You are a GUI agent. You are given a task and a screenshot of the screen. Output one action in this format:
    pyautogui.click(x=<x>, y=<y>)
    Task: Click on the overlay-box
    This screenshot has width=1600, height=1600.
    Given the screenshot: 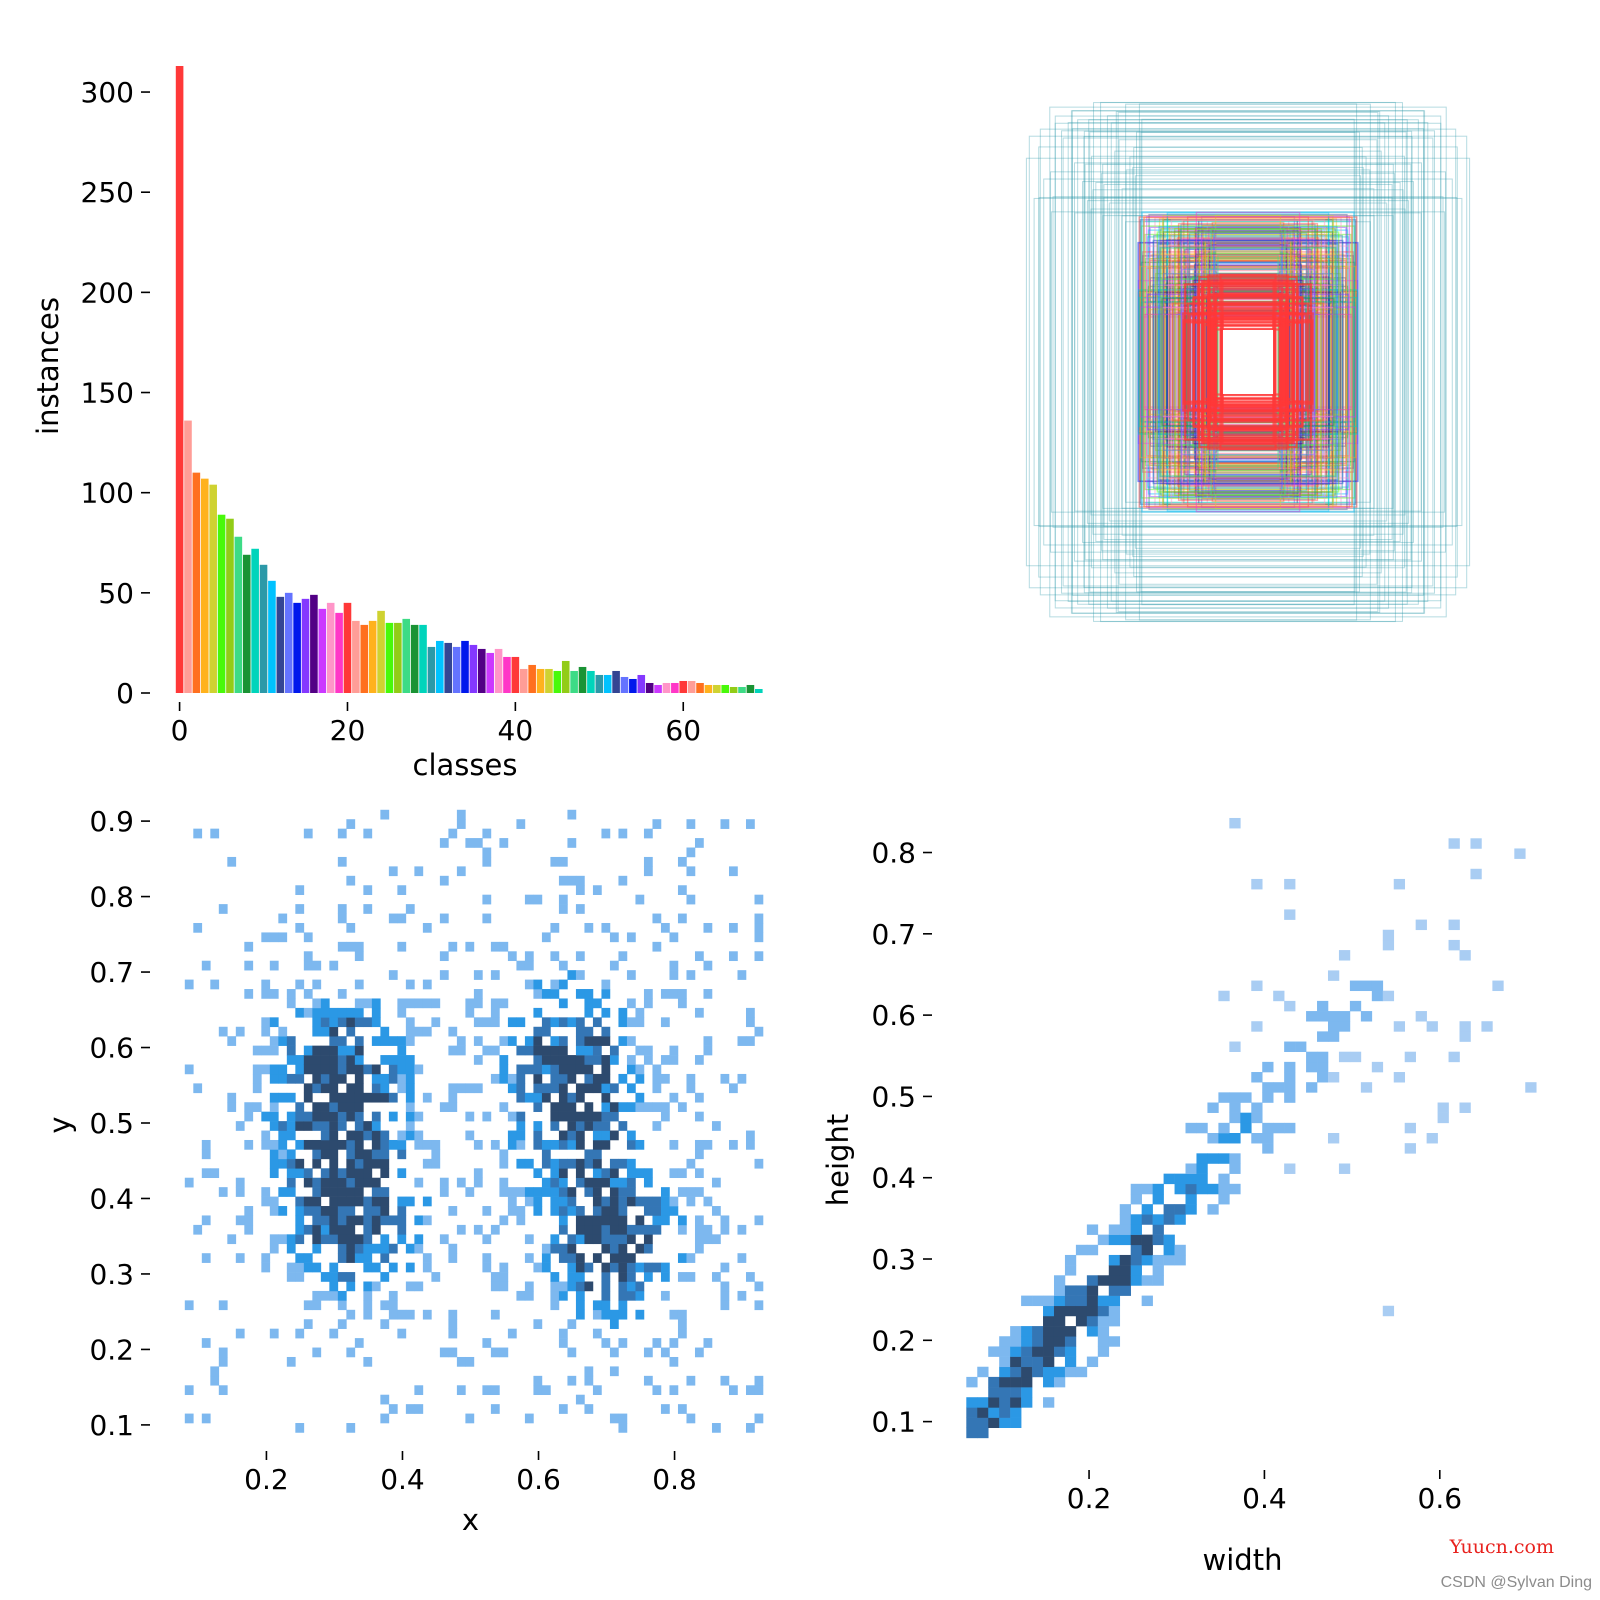 What is the action you would take?
    pyautogui.click(x=1248, y=362)
    